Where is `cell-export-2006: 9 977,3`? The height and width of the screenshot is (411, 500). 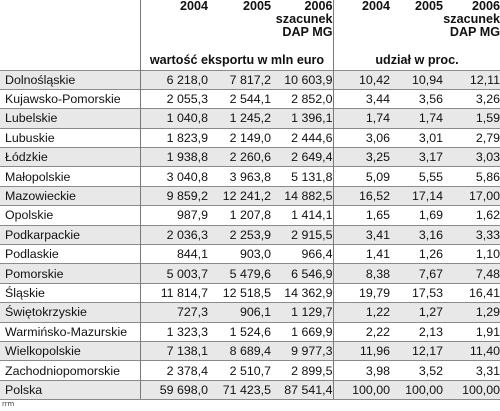 cell-export-2006: 9 977,3 is located at coordinates (302, 350).